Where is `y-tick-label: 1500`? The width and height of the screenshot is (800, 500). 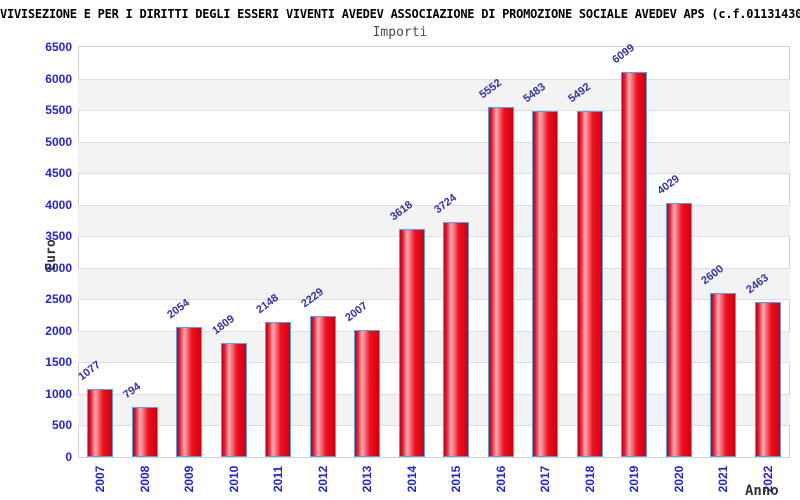
y-tick-label: 1500 is located at coordinates (58, 362).